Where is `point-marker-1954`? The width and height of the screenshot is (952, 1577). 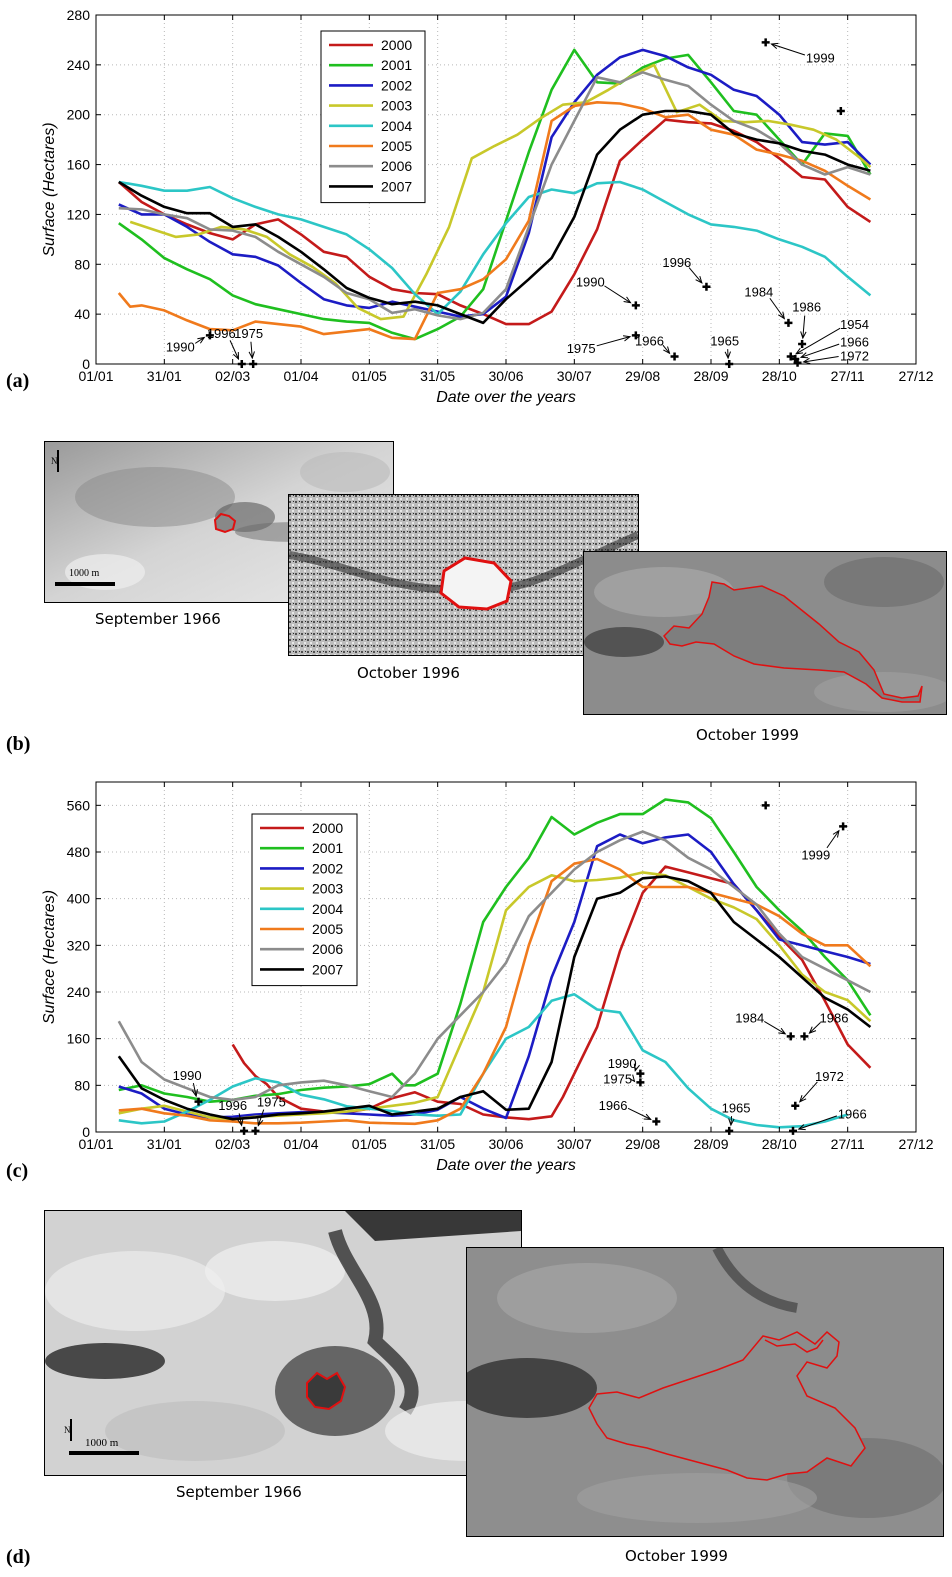
point-marker-1954 is located at coordinates (790, 356).